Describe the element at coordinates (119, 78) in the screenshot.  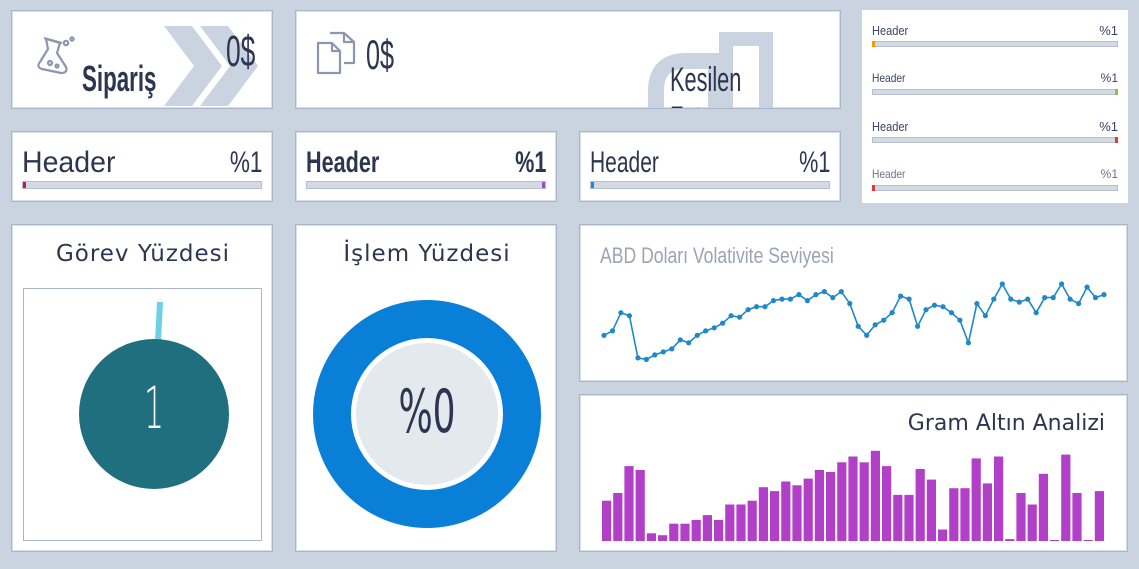
I see `order-label: Sipariş` at that location.